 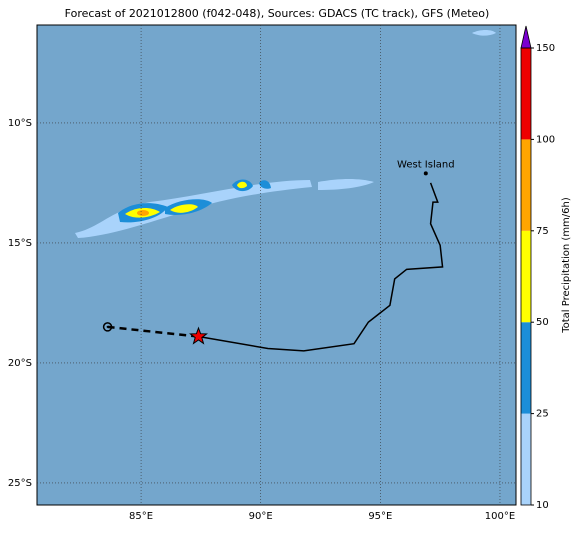 I want to click on x-tick-label: 100°E, so click(x=500, y=516).